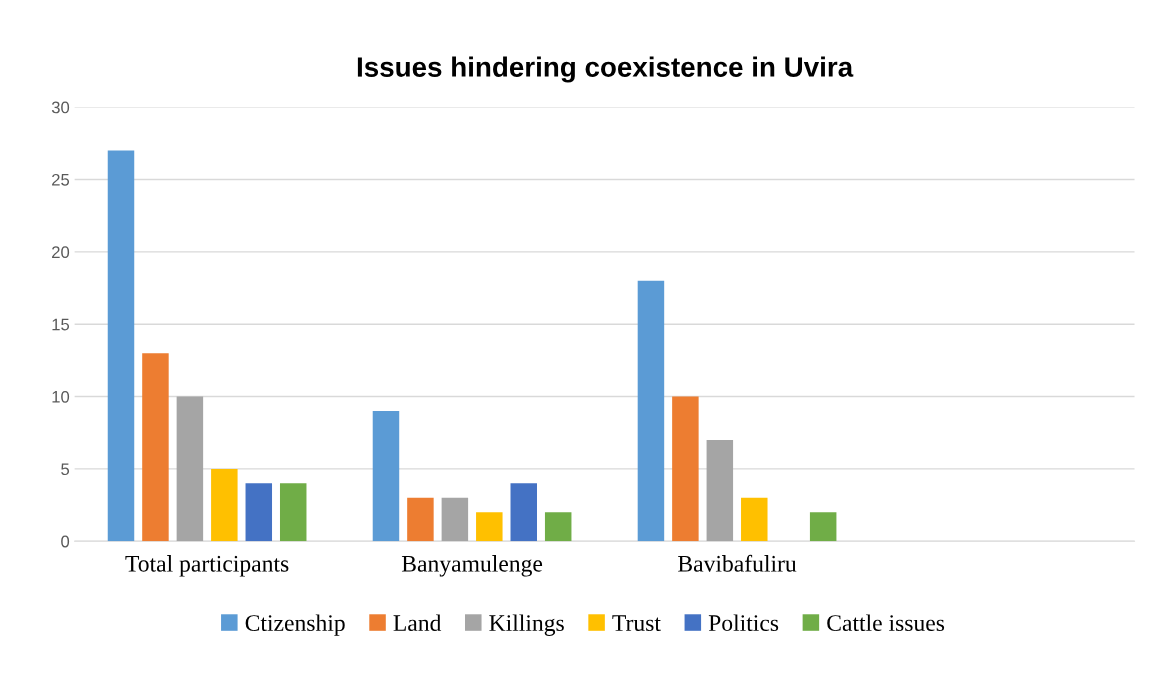 Image resolution: width=1166 pixels, height=674 pixels. What do you see at coordinates (472, 566) in the screenshot?
I see `x-tick-label: Banyamulenge` at bounding box center [472, 566].